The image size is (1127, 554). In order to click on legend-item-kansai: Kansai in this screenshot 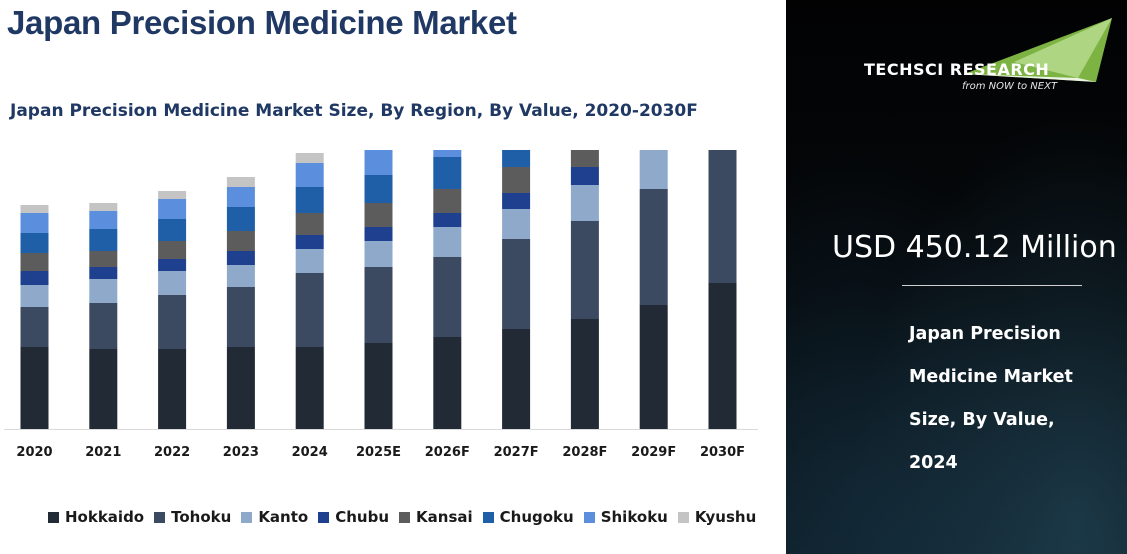, I will do `click(436, 517)`.